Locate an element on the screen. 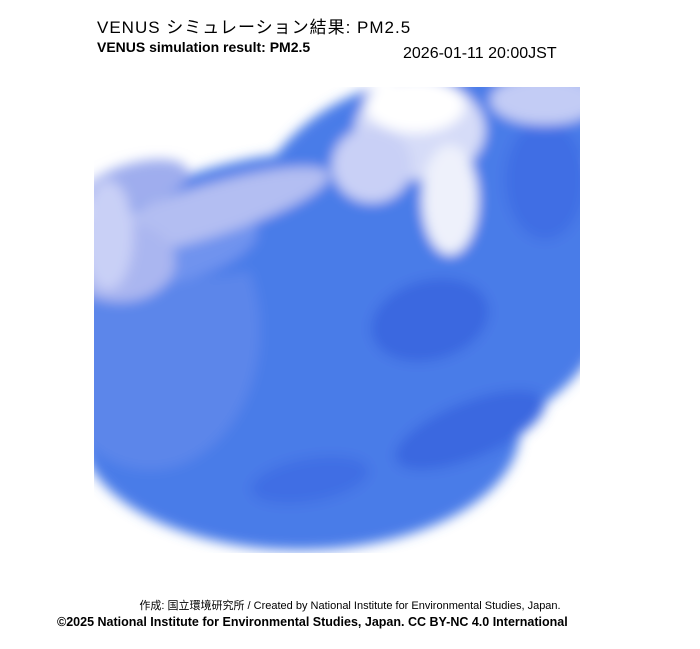  page-title-english: VENUS simulation result: PM2.5 is located at coordinates (204, 47).